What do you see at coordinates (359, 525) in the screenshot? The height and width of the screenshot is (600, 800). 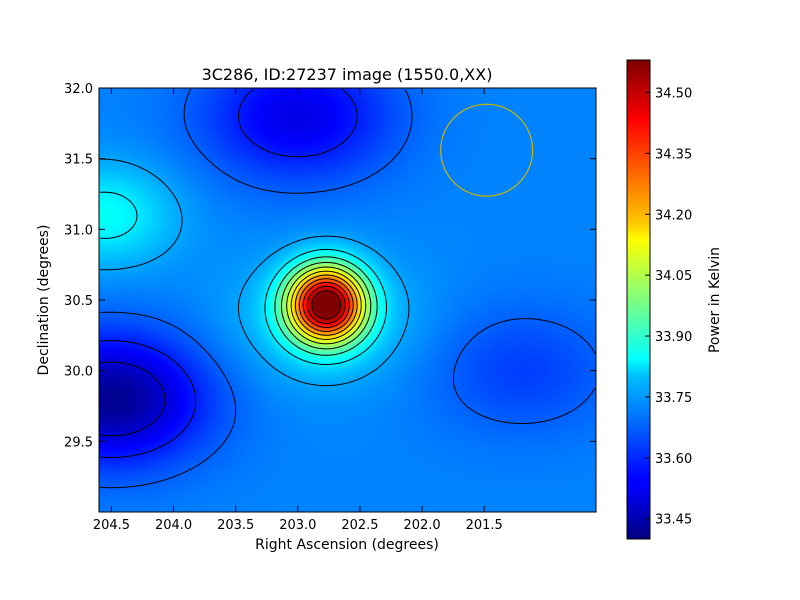 I see `x-tick-label: 202.5` at bounding box center [359, 525].